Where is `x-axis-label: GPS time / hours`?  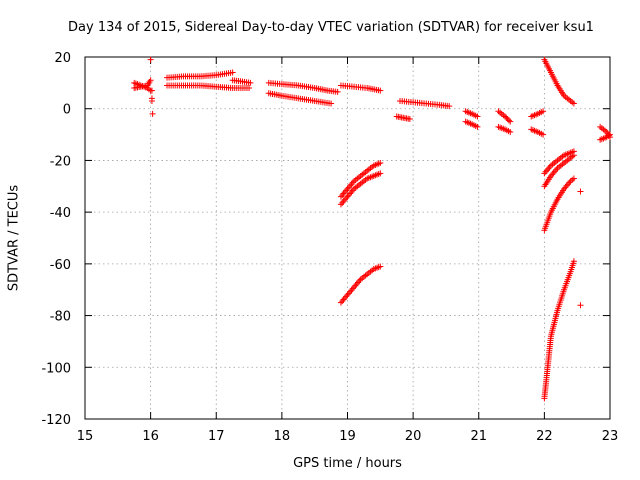
x-axis-label: GPS time / hours is located at coordinates (347, 463).